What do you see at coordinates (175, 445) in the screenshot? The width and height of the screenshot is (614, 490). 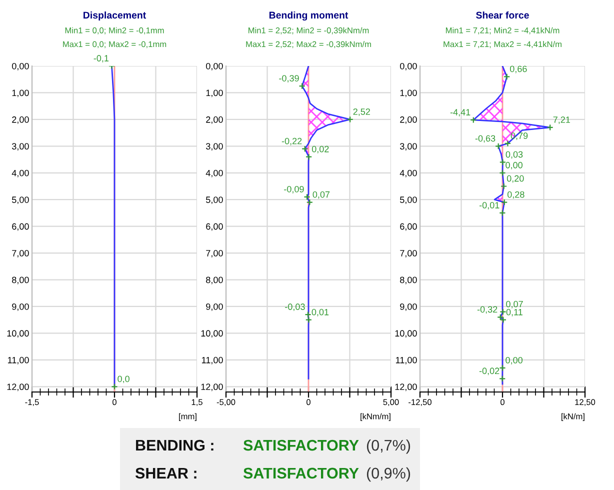 I see `text: BENDING :` at bounding box center [175, 445].